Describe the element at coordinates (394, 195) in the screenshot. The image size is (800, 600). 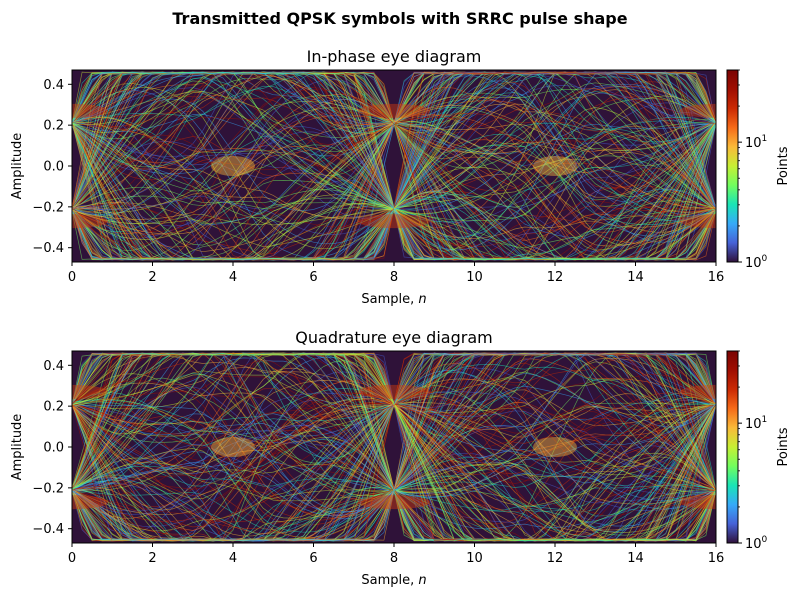
I see `eye-trace` at that location.